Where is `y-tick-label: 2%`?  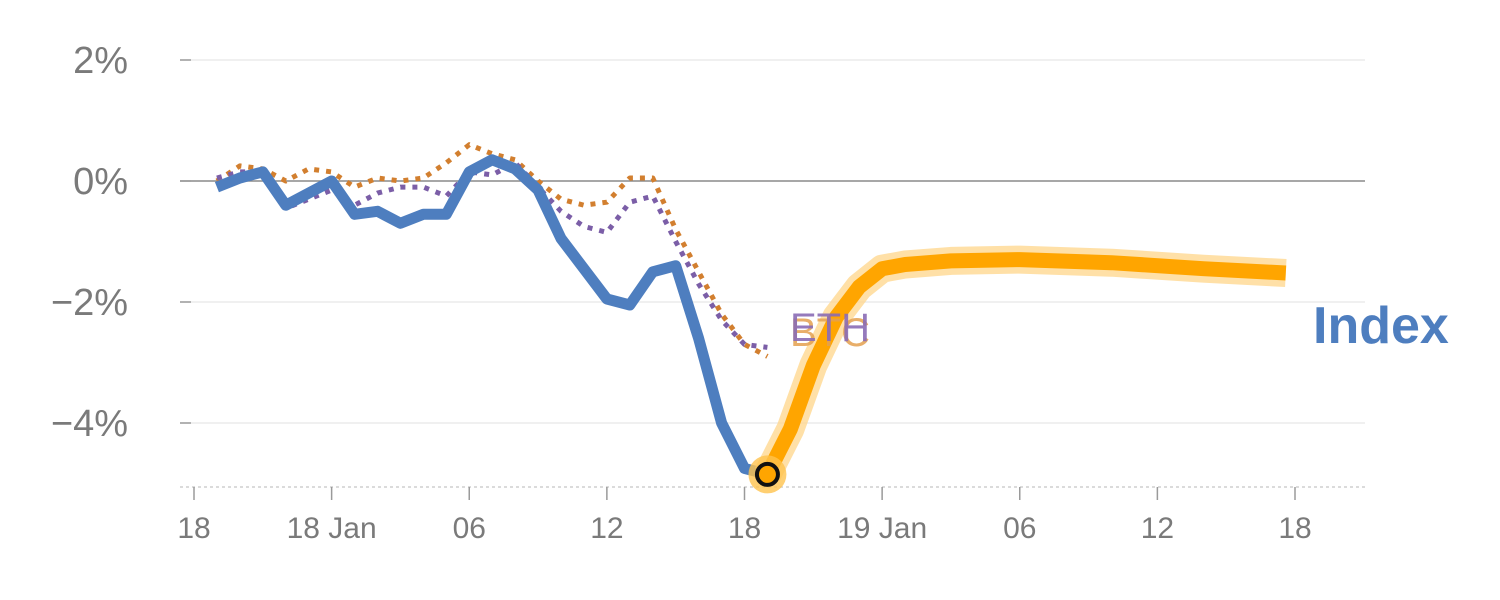
y-tick-label: 2% is located at coordinates (100, 61).